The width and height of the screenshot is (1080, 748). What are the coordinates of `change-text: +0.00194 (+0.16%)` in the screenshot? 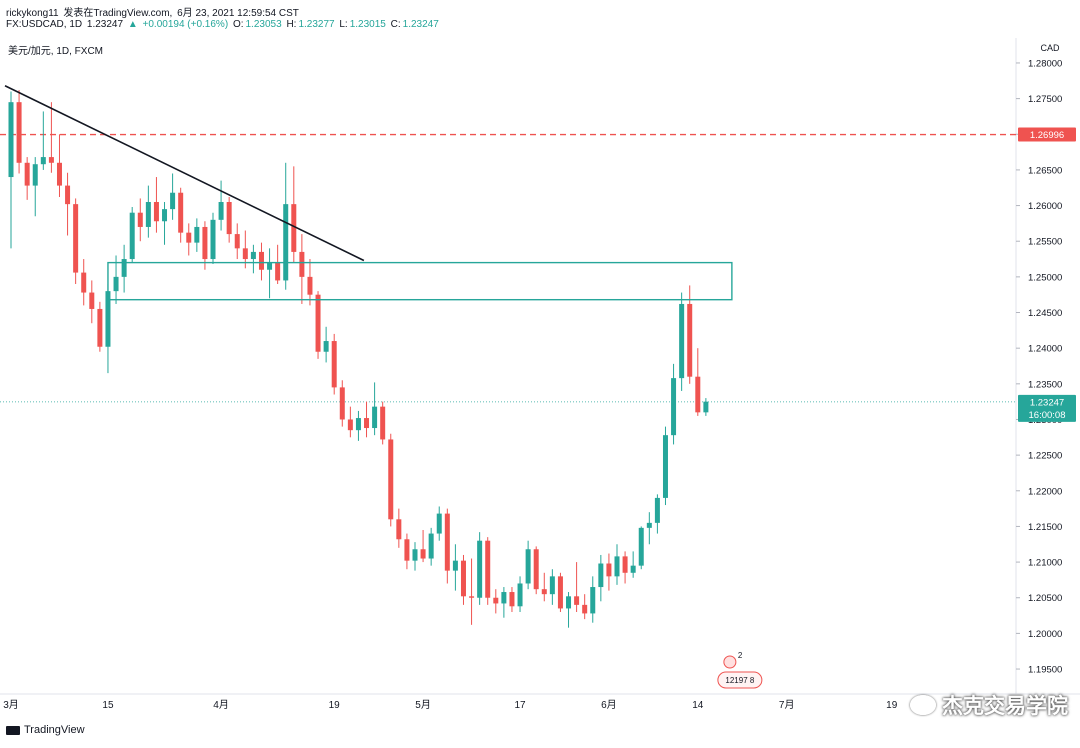 It's located at (185, 24).